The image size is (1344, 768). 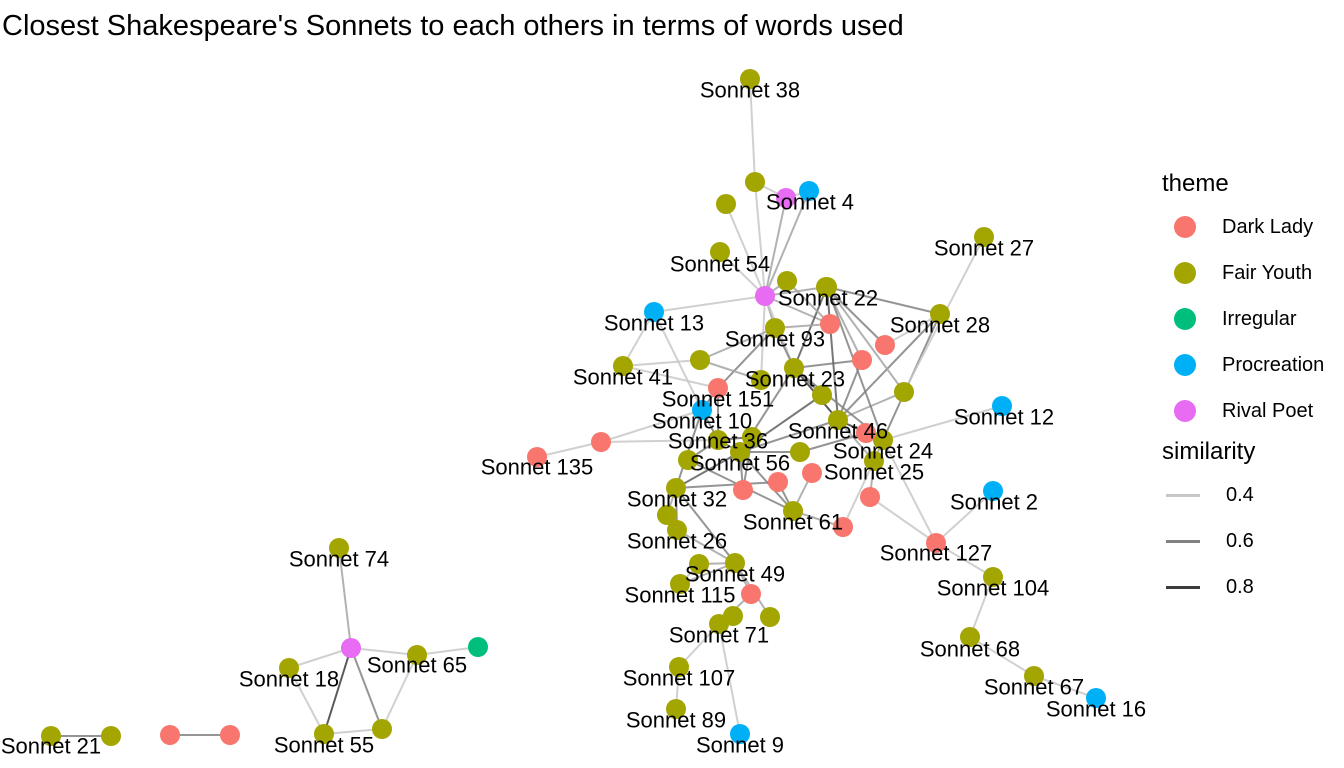 What do you see at coordinates (763, 338) in the screenshot?
I see `edge-u4-u19` at bounding box center [763, 338].